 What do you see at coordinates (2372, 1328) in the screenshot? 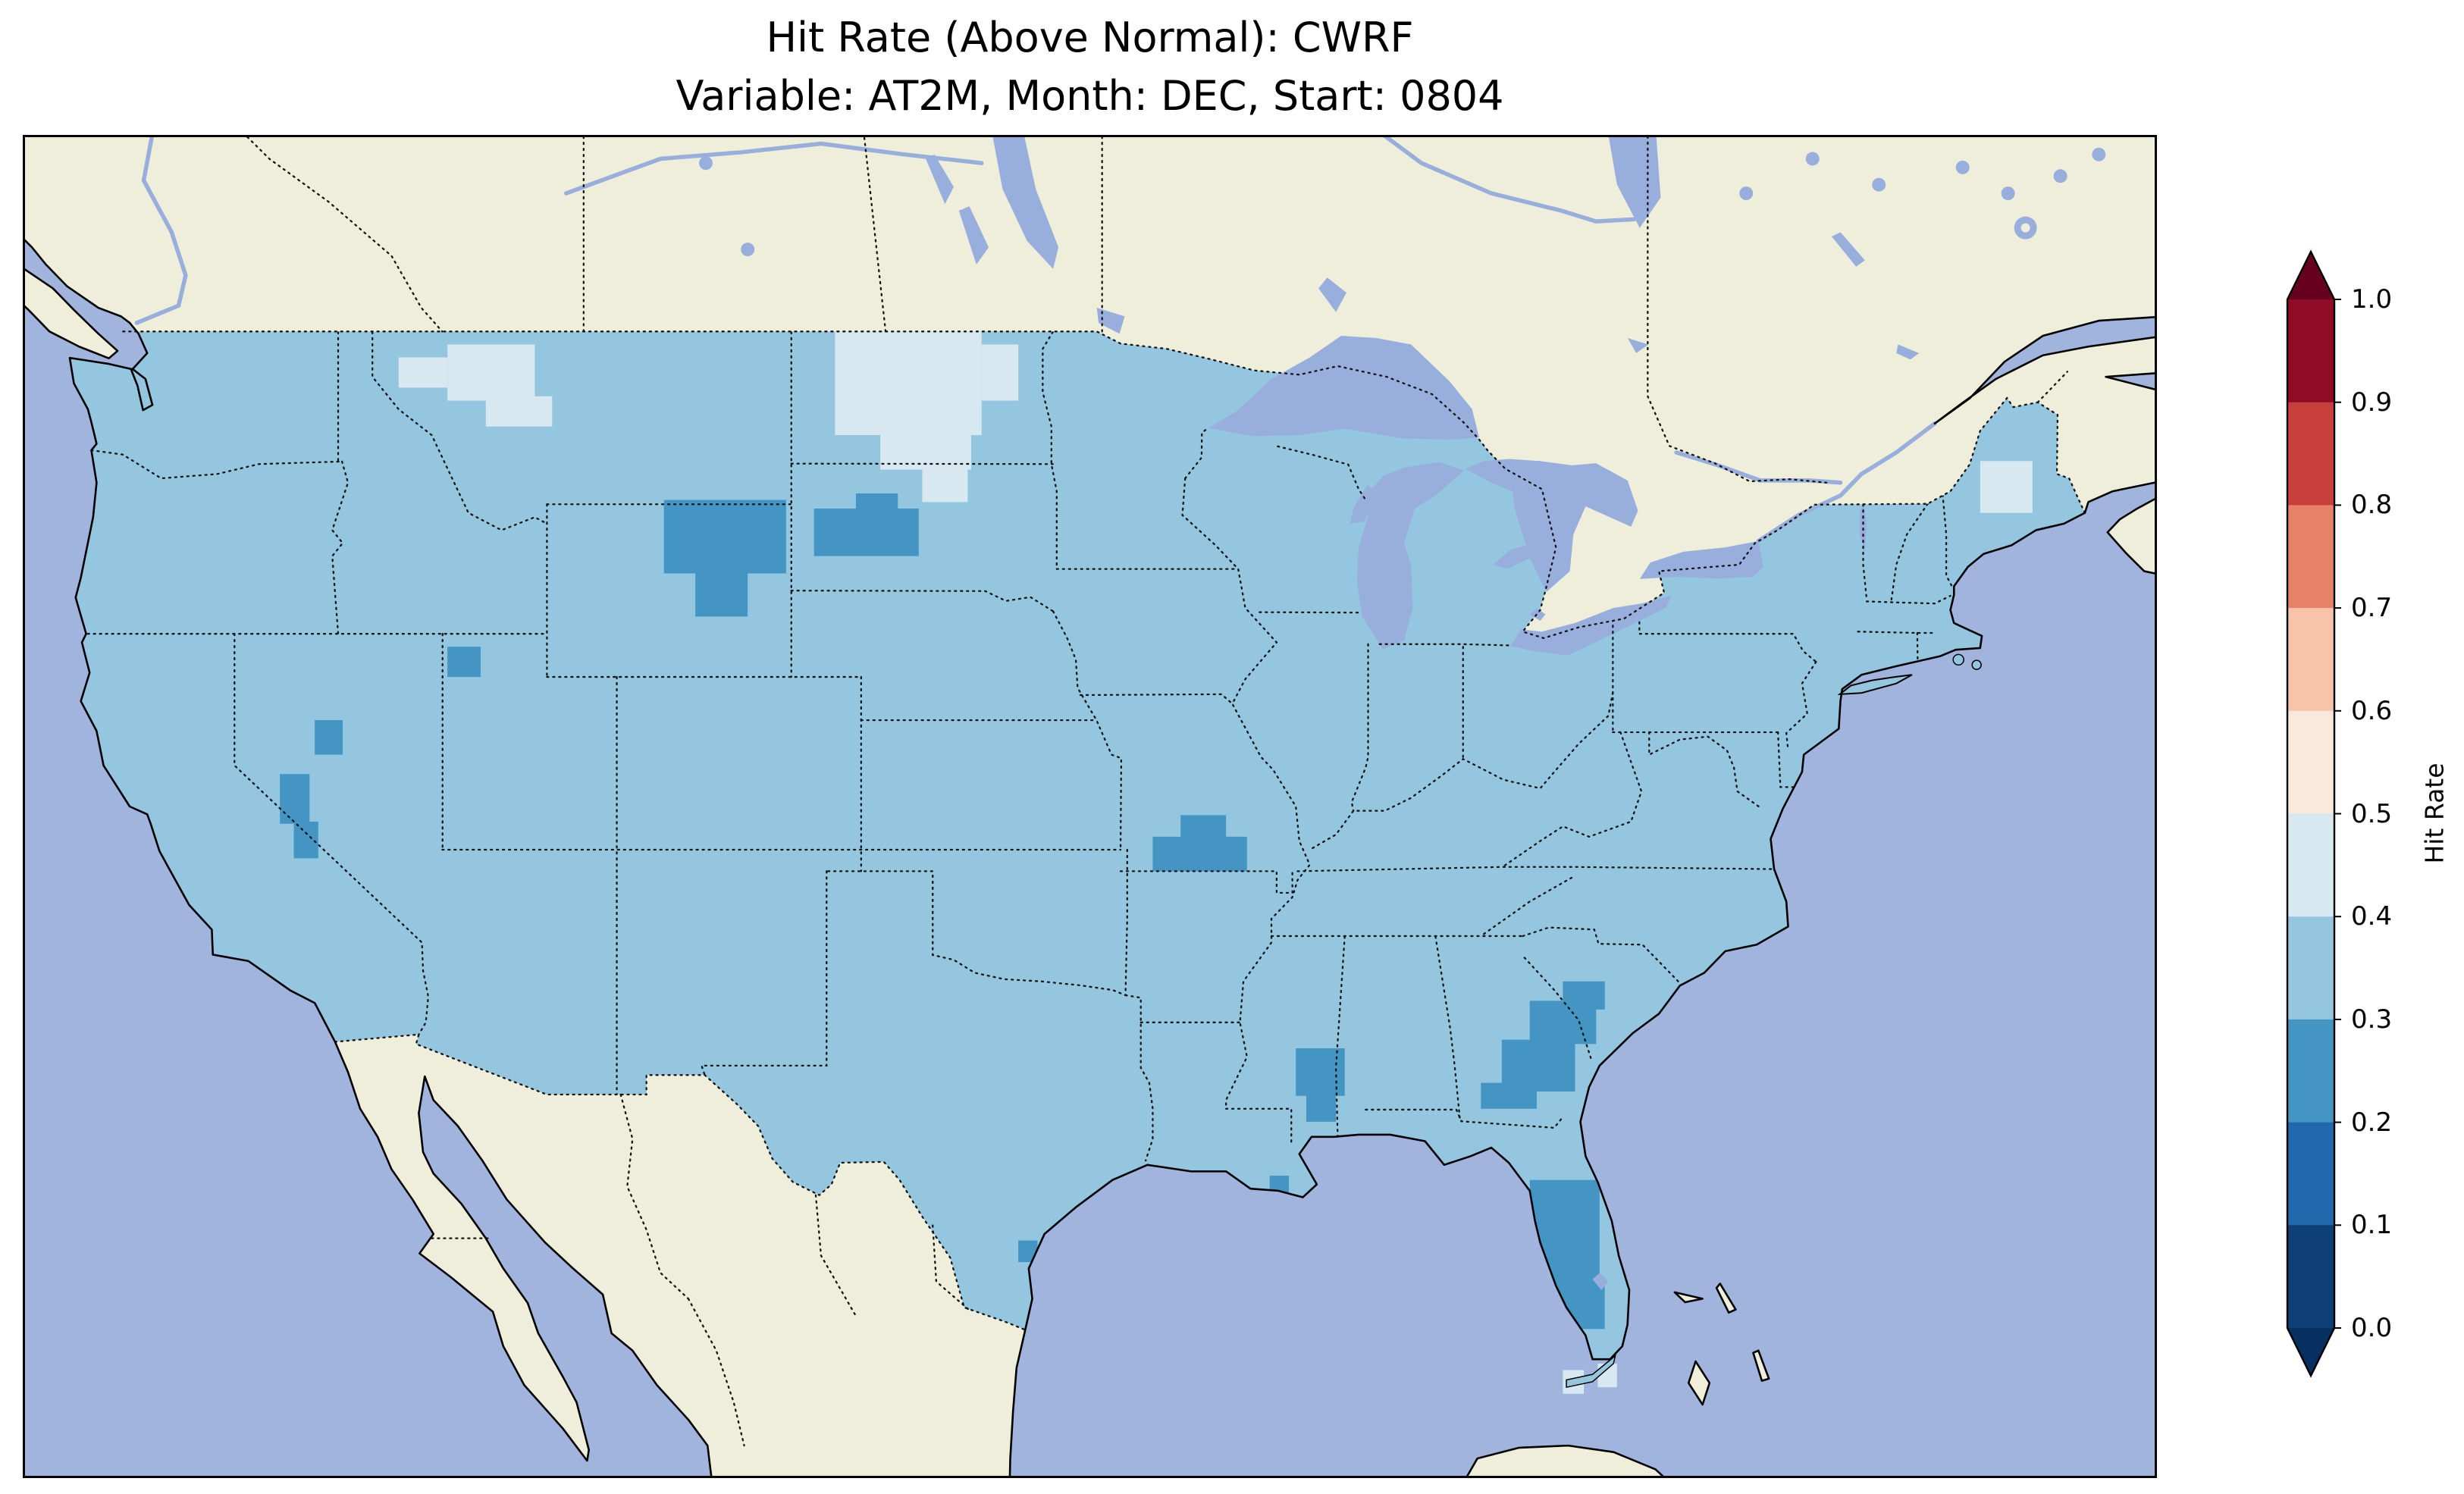
I see `colorbar-tick-label: 0.0` at bounding box center [2372, 1328].